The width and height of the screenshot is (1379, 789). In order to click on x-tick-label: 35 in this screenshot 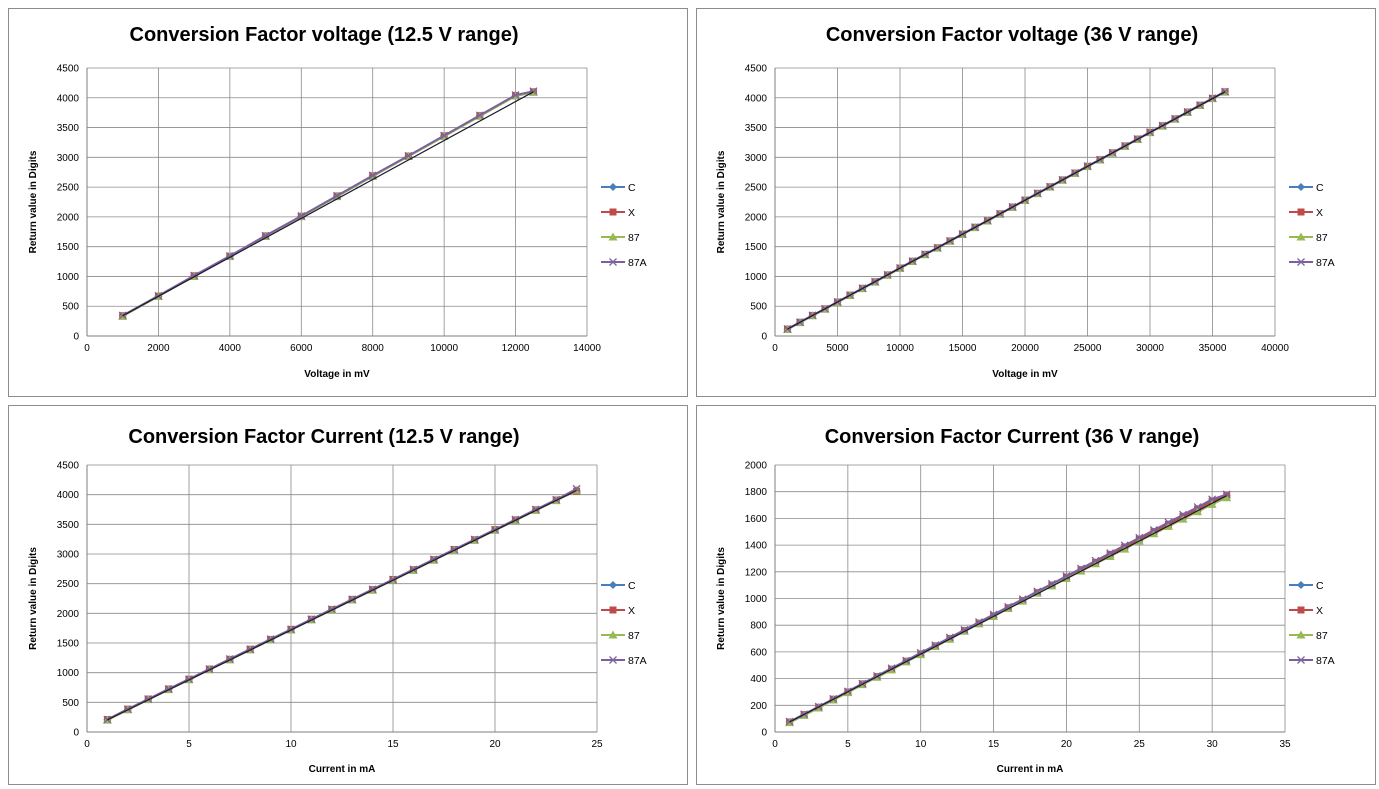, I will do `click(1285, 744)`.